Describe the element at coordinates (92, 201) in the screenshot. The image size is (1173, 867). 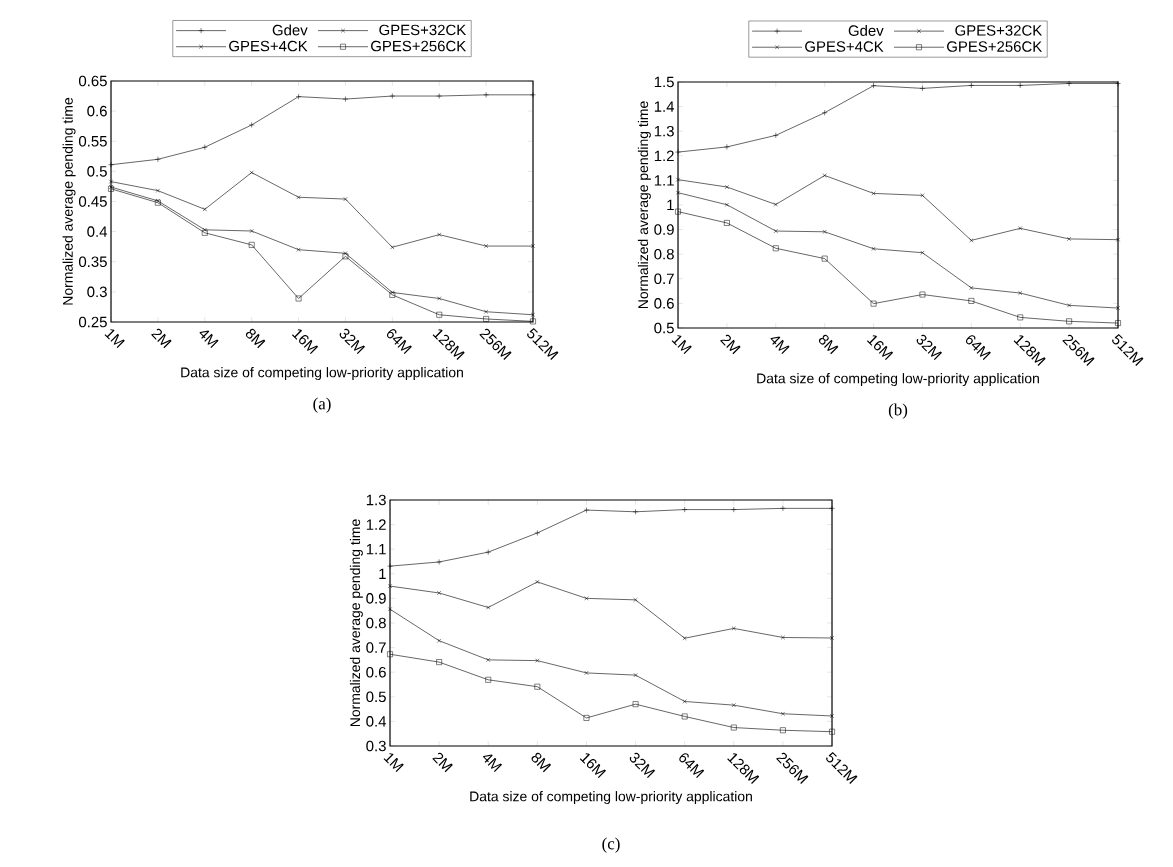
I see `y-tick-label: 0.45` at that location.